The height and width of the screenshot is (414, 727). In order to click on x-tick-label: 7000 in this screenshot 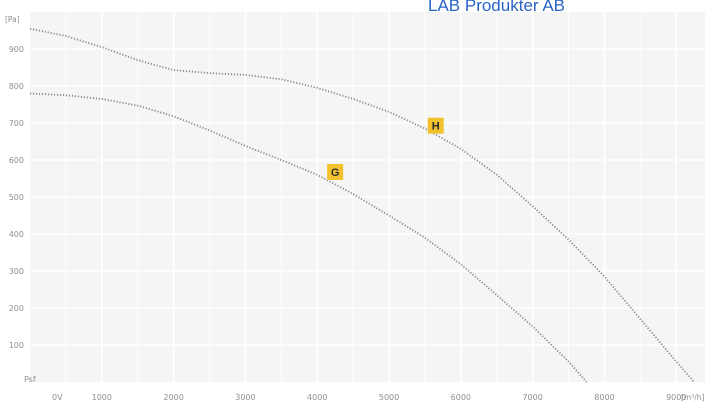, I will do `click(532, 397)`.